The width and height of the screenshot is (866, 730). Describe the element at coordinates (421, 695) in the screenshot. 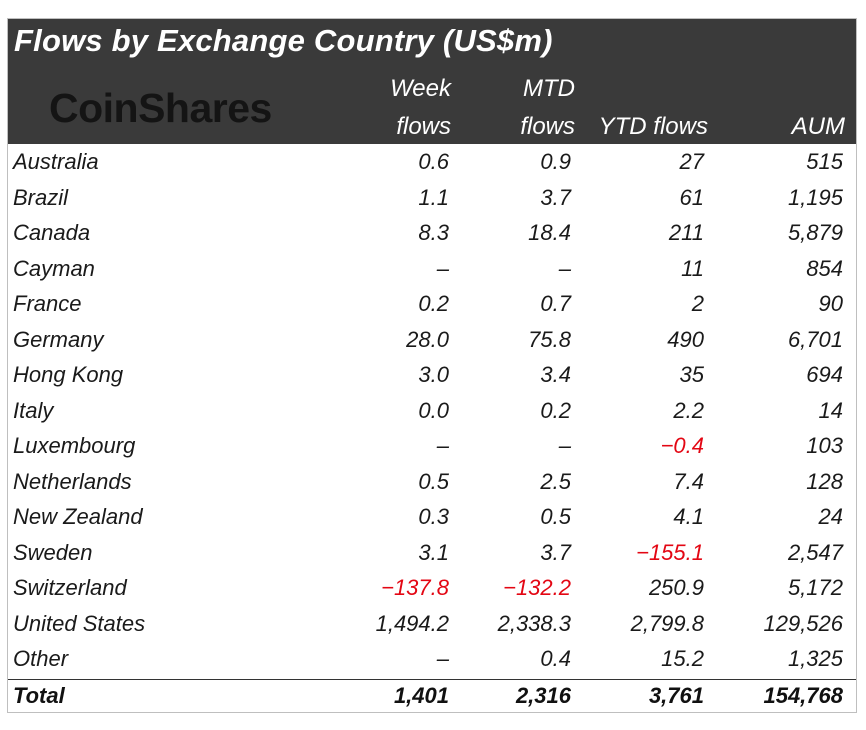

I see `total-week: 1,401` at that location.